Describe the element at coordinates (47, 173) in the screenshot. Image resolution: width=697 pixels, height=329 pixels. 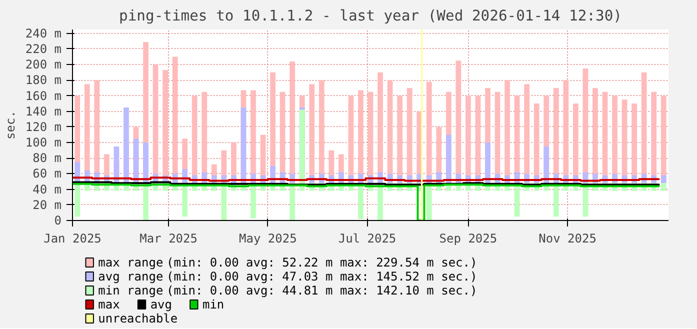
I see `y-tick-label: 60 m` at that location.